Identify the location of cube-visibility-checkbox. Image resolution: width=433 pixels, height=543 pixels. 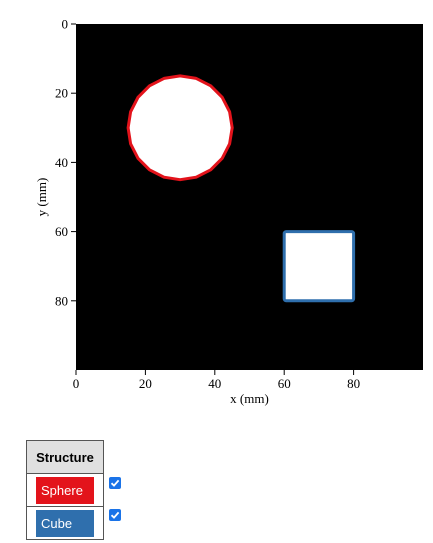
(115, 515).